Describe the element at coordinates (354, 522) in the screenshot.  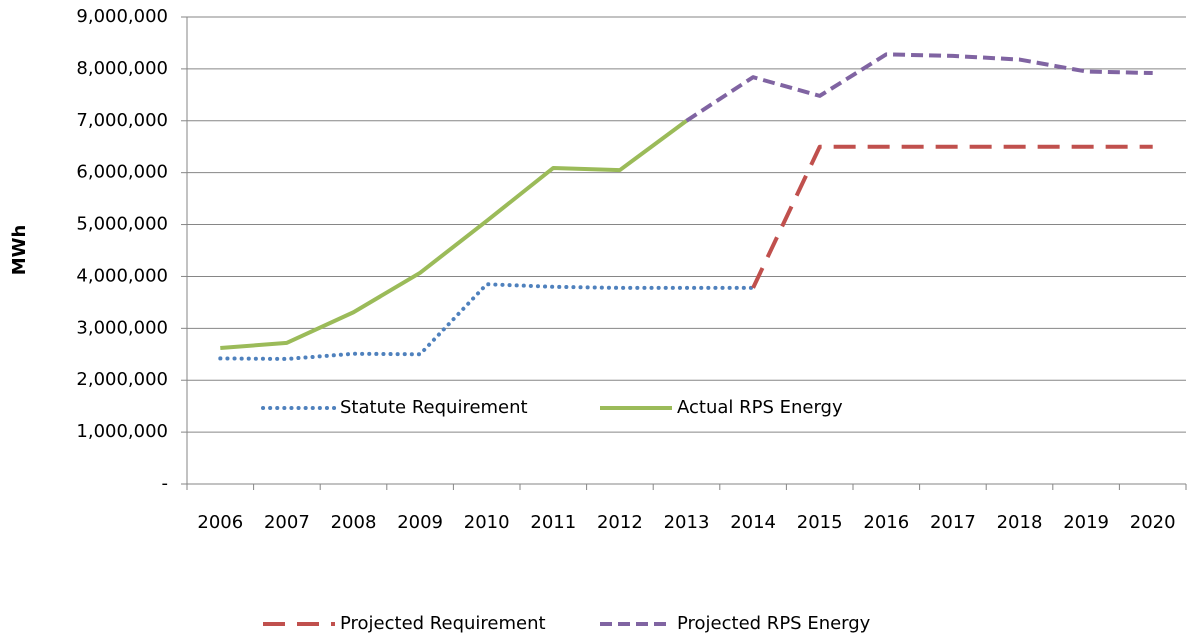
I see `x-tick-label: 2008` at that location.